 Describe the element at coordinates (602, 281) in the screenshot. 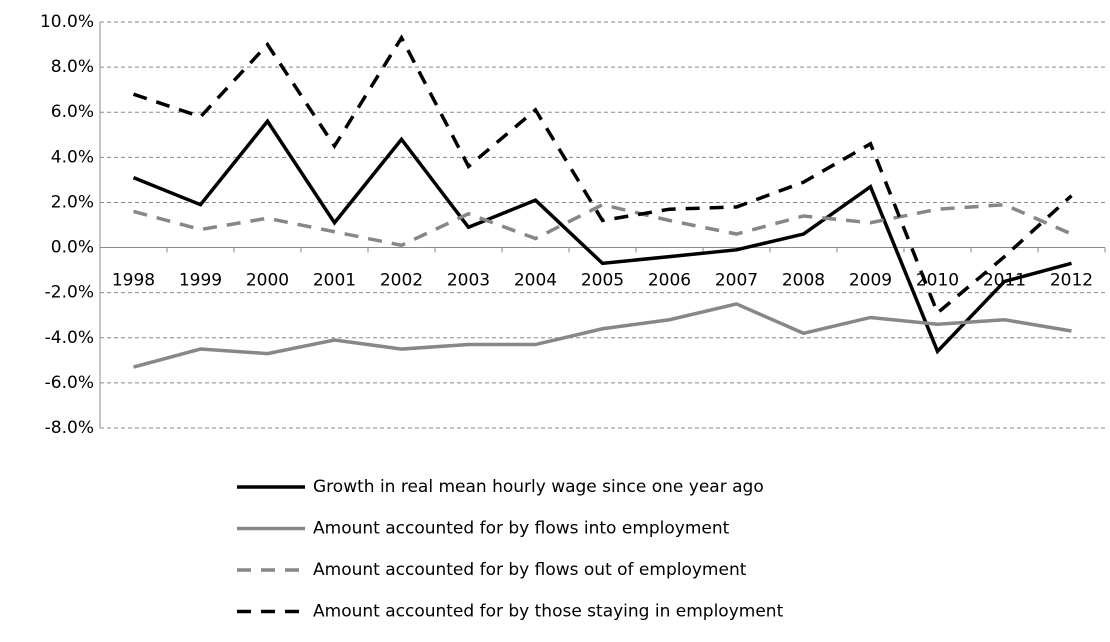

I see `x-tick-label: 2005` at that location.